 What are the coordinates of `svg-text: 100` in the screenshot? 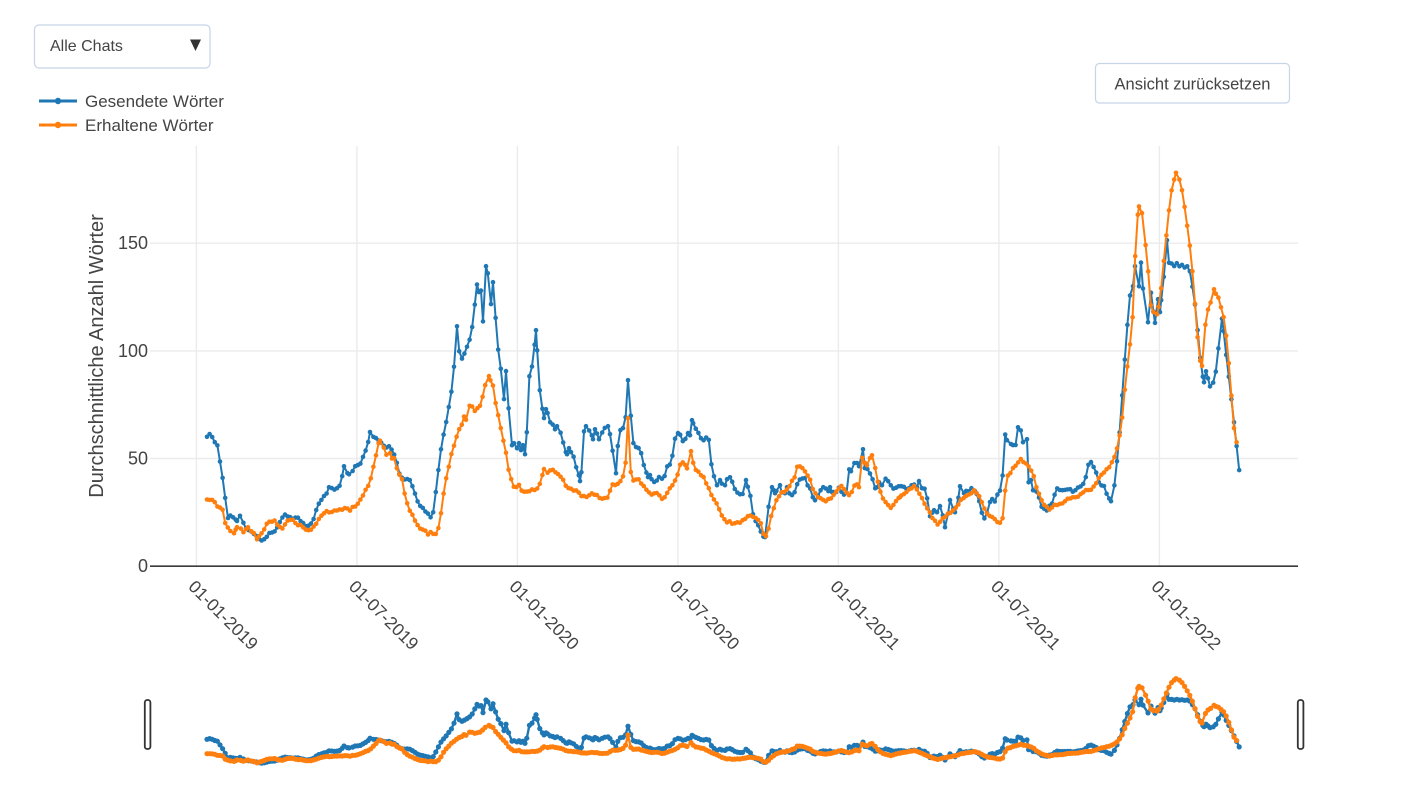 It's located at (133, 351).